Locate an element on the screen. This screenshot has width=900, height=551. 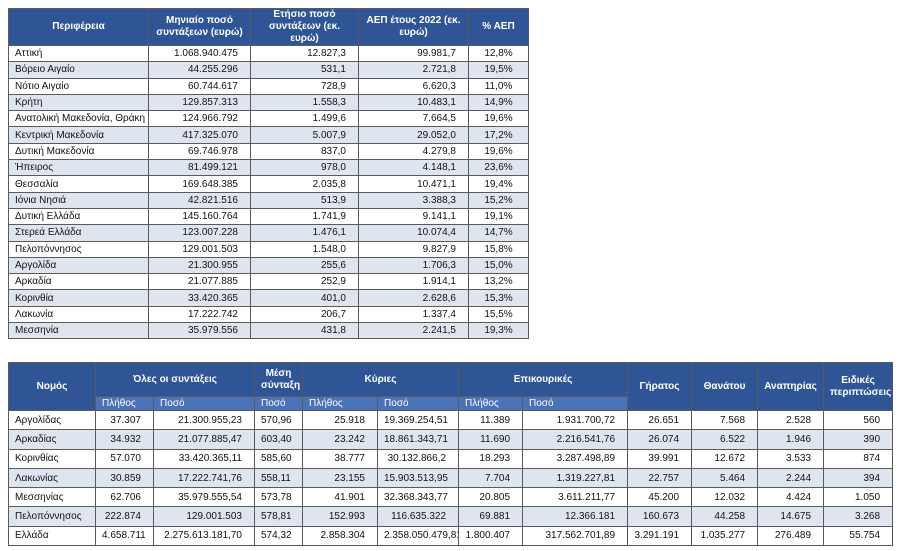
table-cell: 30.132.866,2 is located at coordinates (418, 458).